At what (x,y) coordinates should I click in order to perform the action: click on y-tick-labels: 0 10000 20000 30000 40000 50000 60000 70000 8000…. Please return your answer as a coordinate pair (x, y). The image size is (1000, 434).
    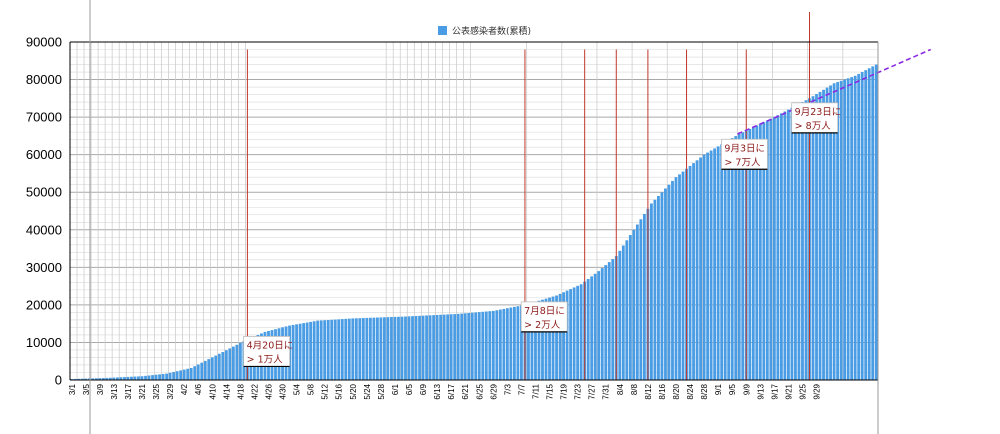
    Looking at the image, I should click on (44, 211).